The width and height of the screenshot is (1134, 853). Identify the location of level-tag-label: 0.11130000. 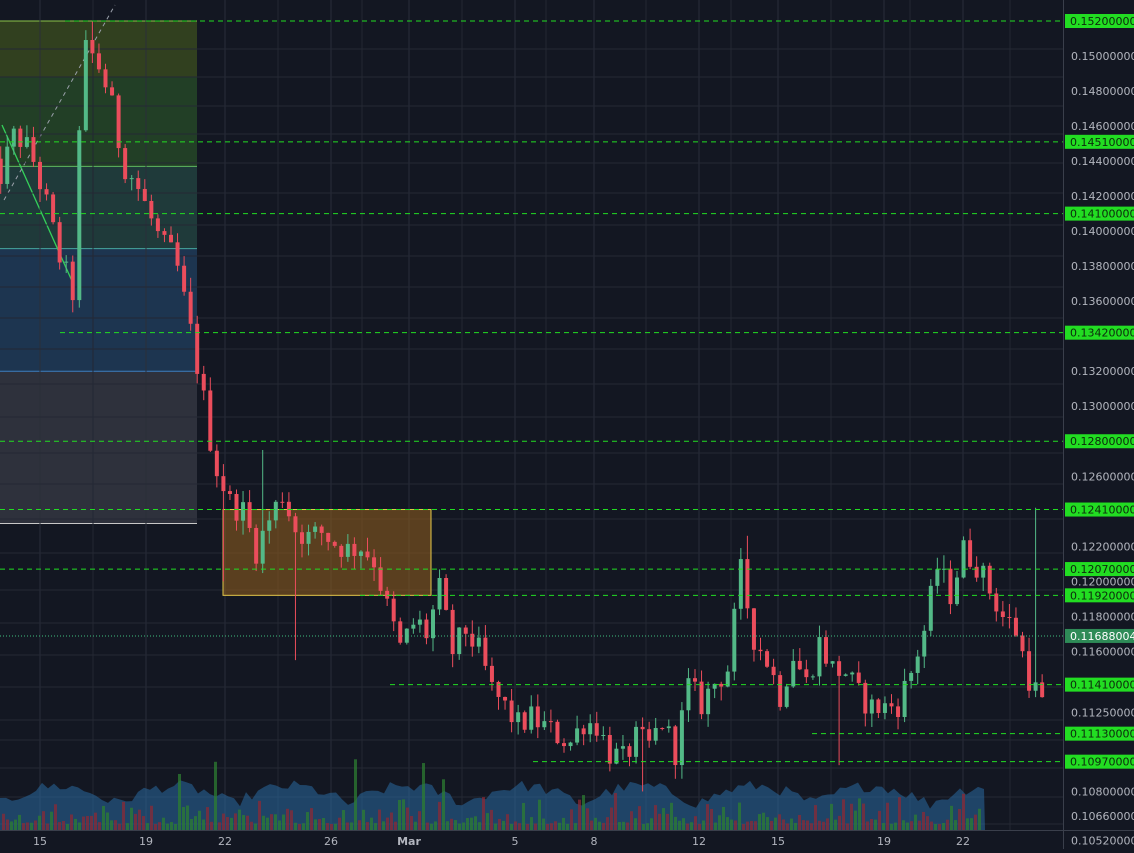
(1102, 734).